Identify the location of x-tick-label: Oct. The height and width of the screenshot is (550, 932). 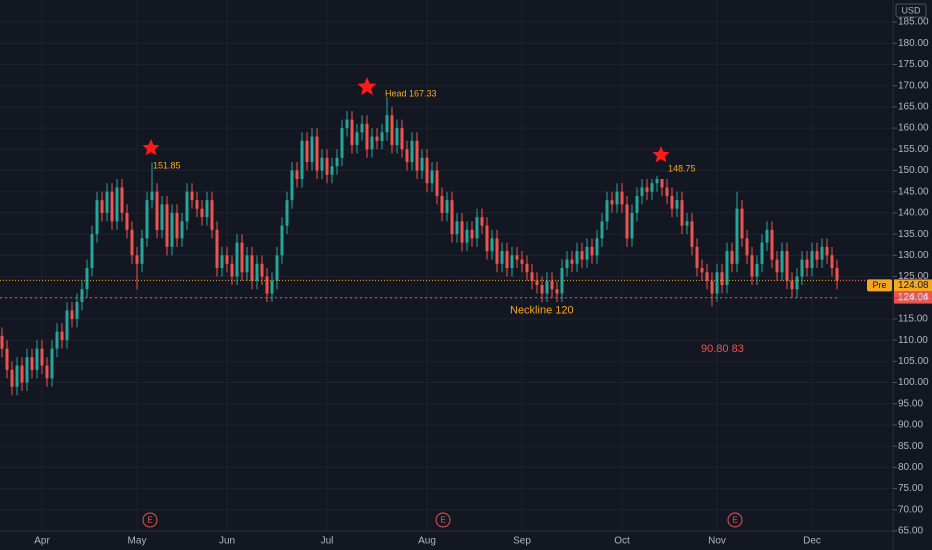
(622, 541).